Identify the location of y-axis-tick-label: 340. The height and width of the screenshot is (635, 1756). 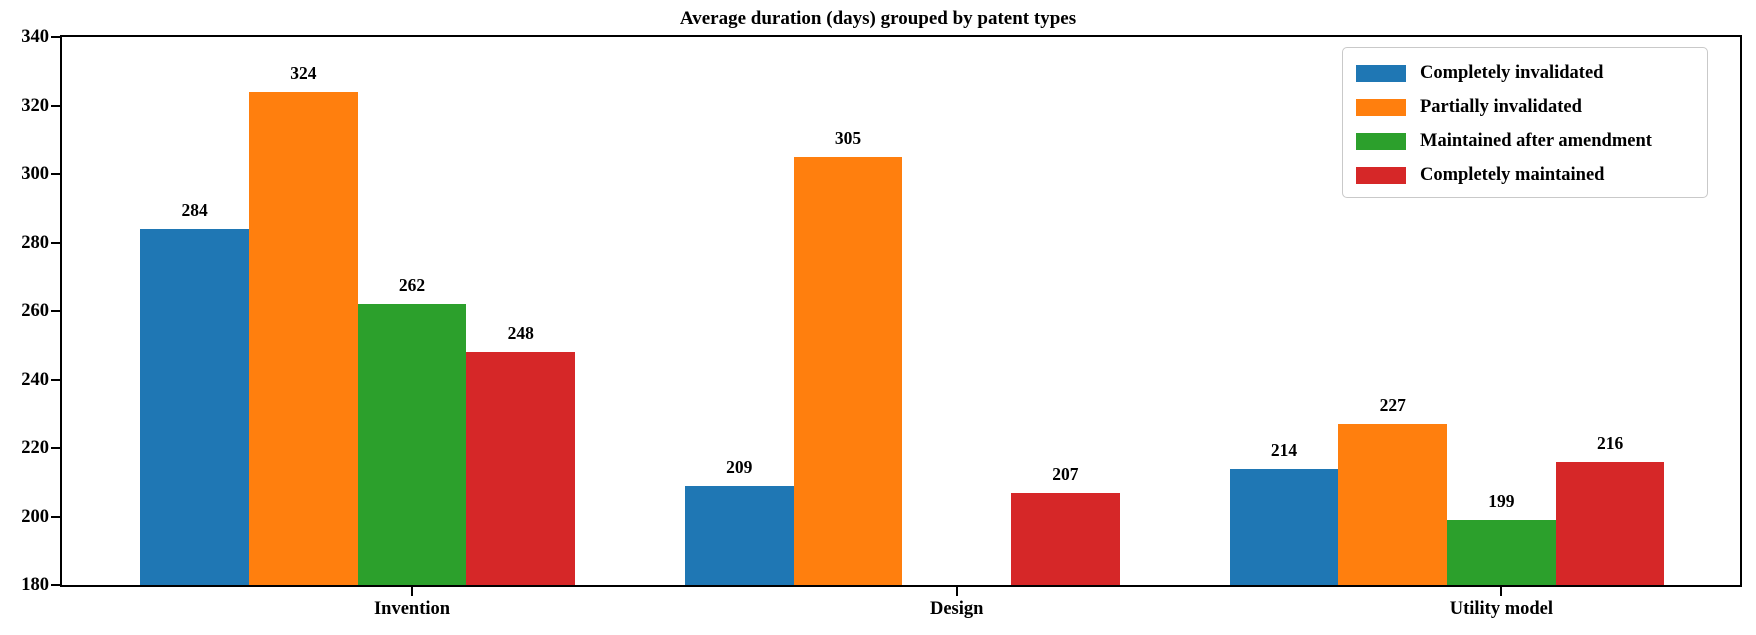
(35, 37).